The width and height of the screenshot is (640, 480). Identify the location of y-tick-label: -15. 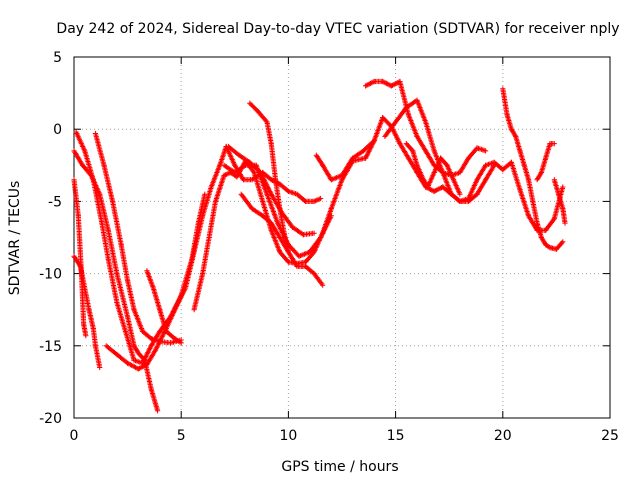
(50, 347).